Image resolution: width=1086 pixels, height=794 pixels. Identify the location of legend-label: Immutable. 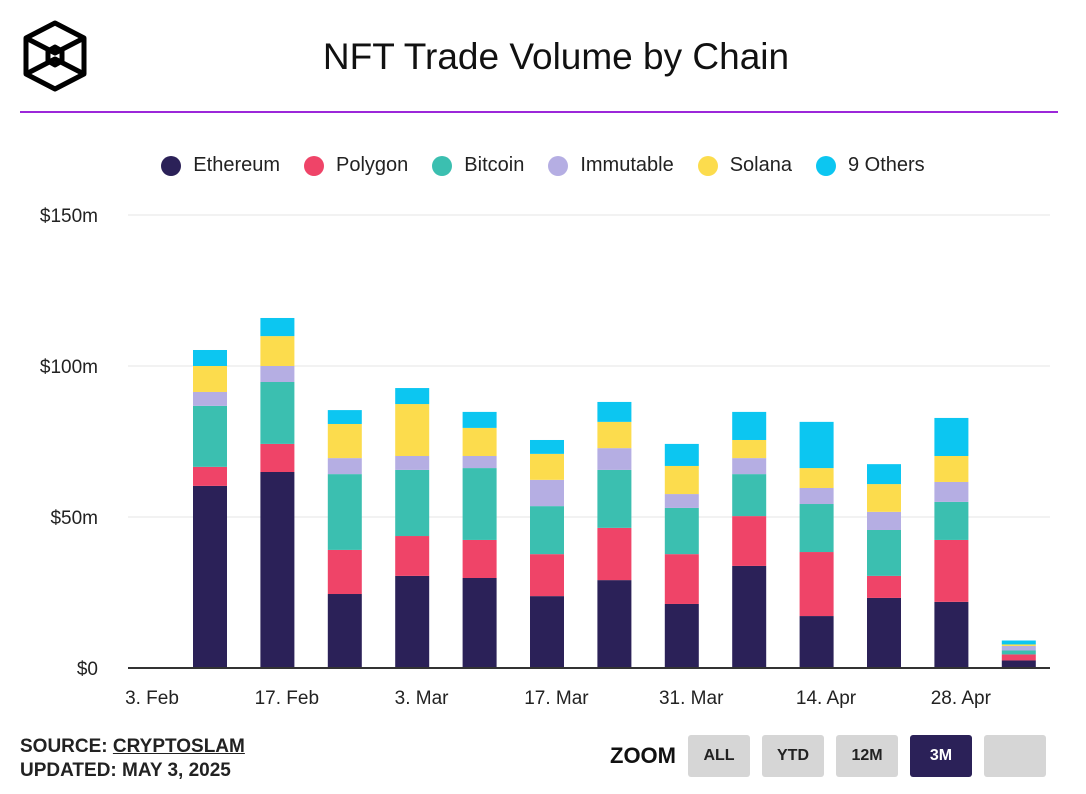
(627, 165).